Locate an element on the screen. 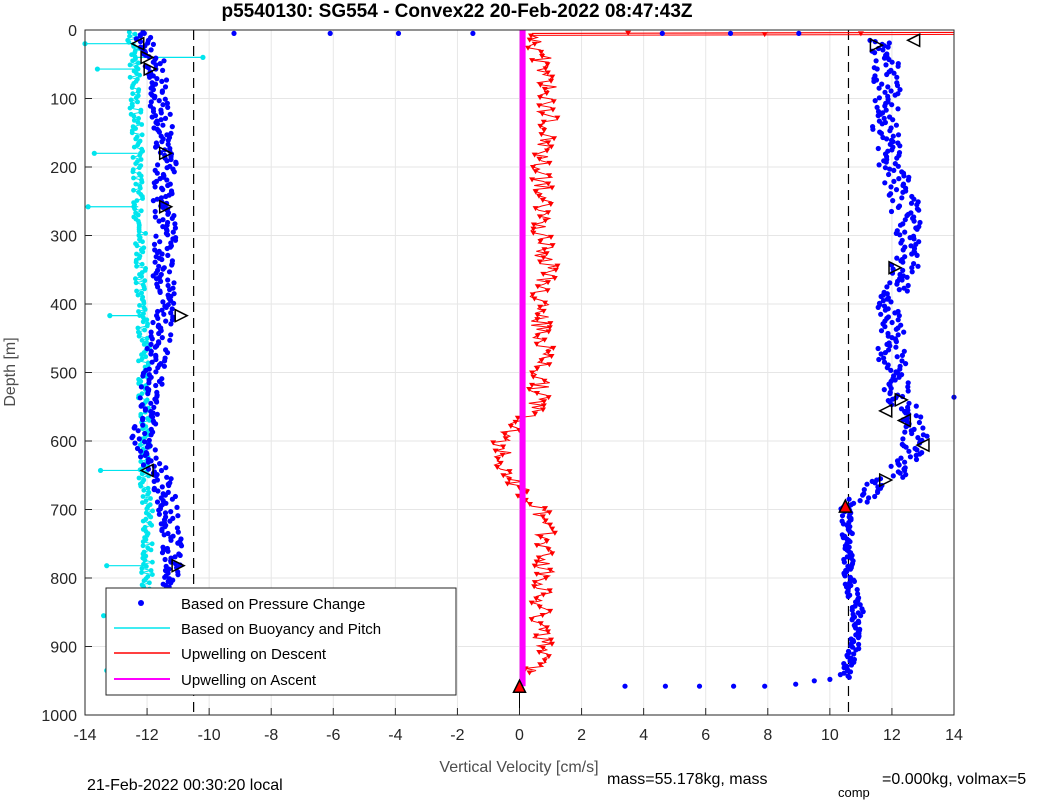  y-tick-label: 1000 is located at coordinates (59, 716).